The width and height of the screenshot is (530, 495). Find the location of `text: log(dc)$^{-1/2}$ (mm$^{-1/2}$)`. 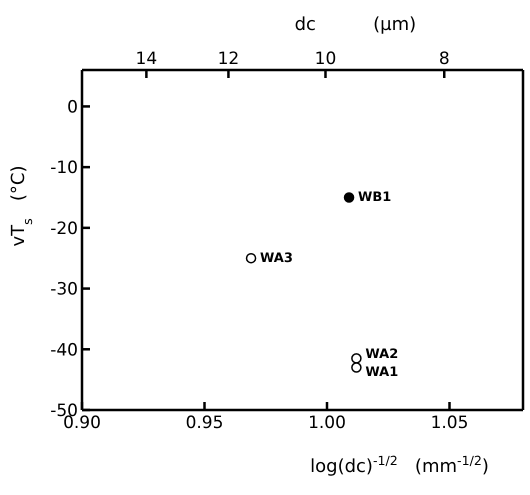

text: log(dc)$^{-1/2}$ (mm$^{-1/2}$) is located at coordinates (399, 464).